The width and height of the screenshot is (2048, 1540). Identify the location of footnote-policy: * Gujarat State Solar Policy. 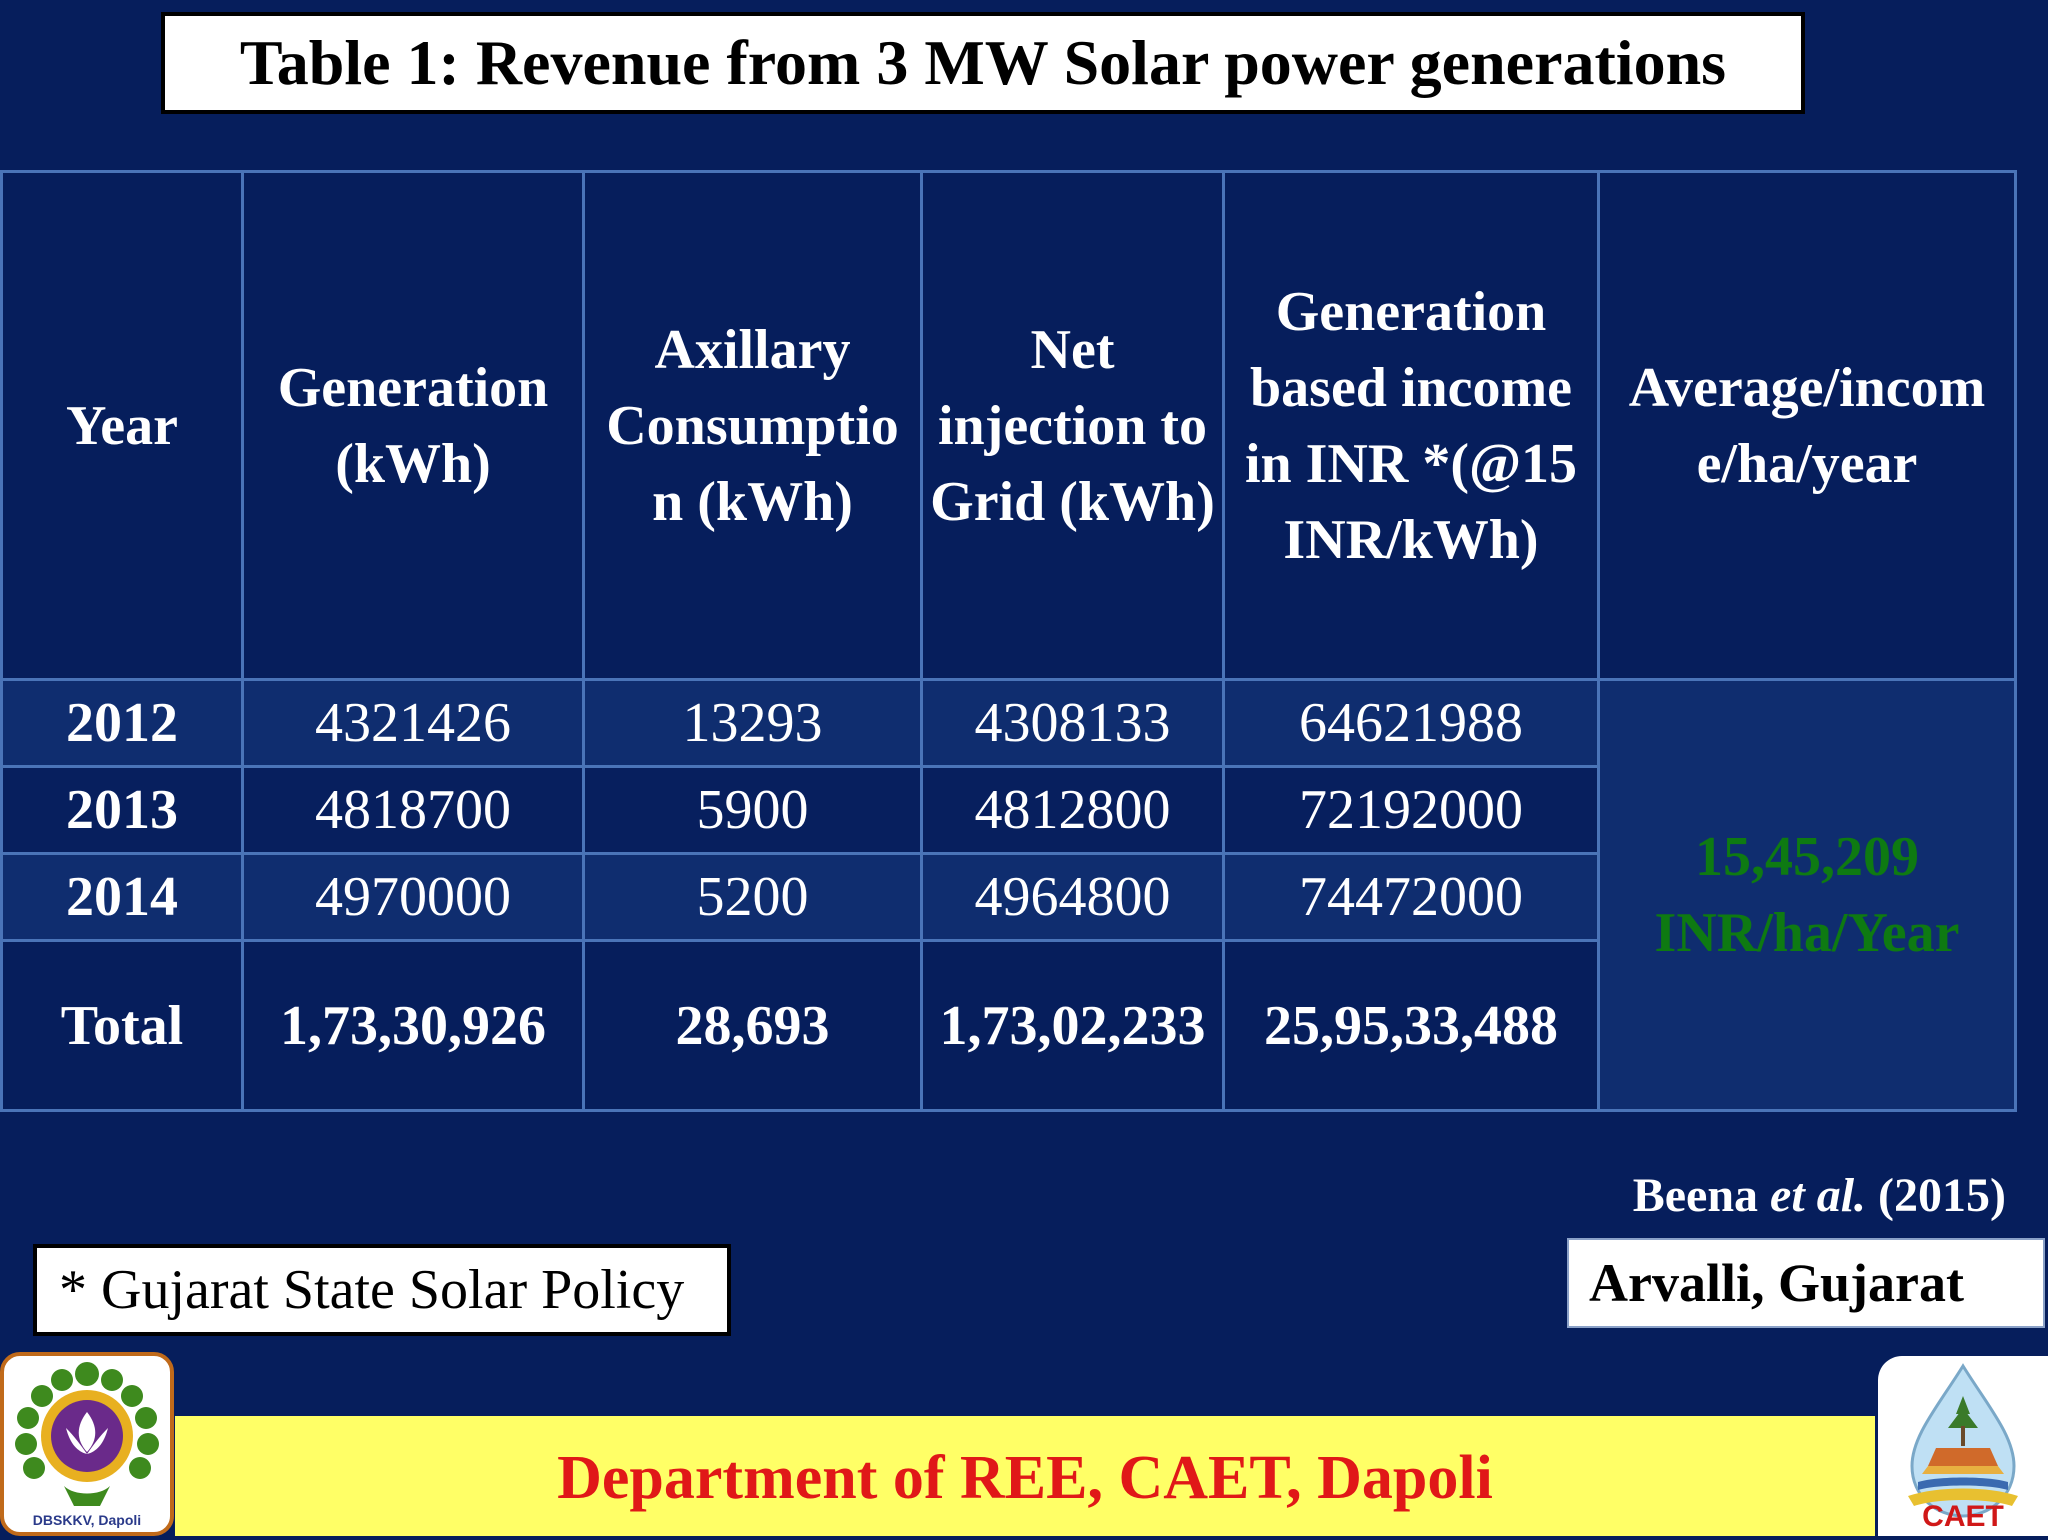
(382, 1290).